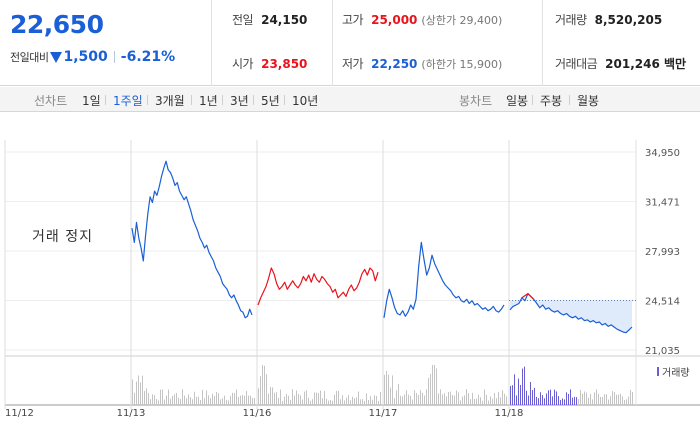  I want to click on period-tab-1w: 1주일, so click(128, 101).